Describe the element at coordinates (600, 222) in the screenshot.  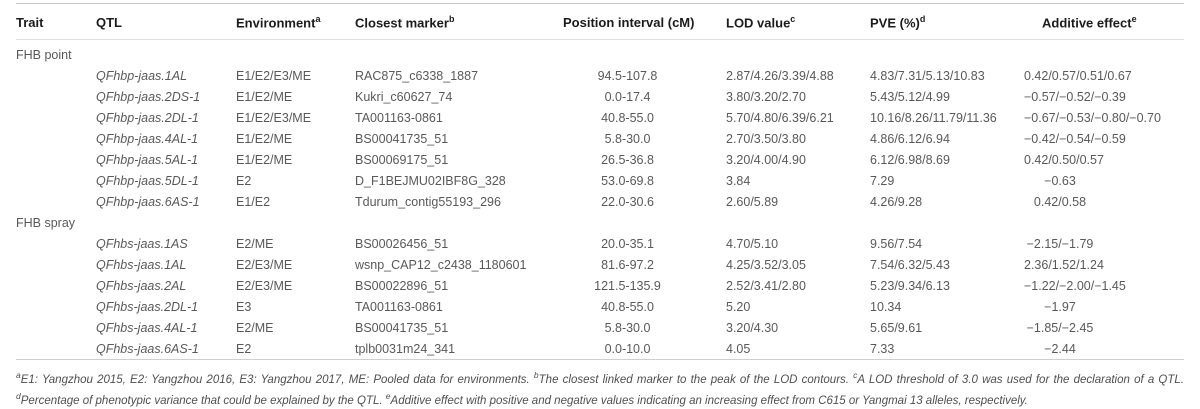
I see `trait-group-row: FHB spray` at that location.